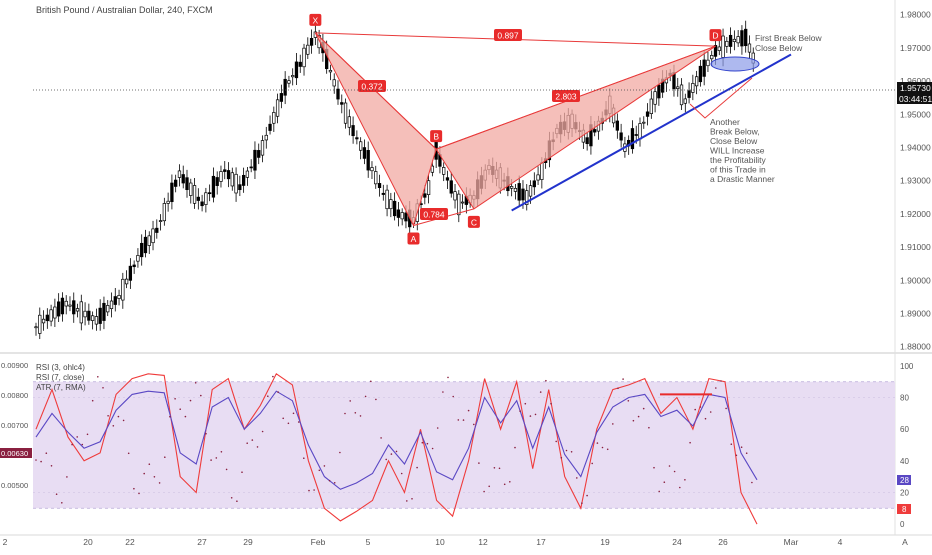 This screenshot has width=932, height=555. What do you see at coordinates (915, 181) in the screenshot?
I see `price-tick-label: 1.93000` at bounding box center [915, 181].